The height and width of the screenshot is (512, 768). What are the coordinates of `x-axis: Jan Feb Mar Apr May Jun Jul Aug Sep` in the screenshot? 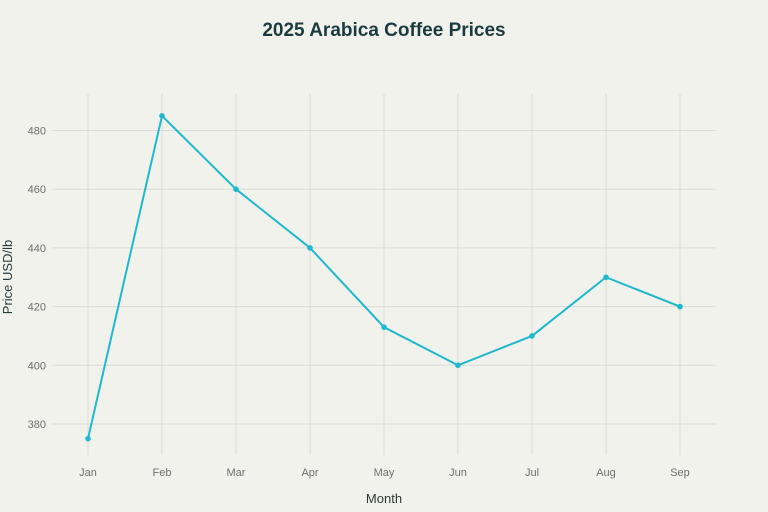 It's located at (384, 473).